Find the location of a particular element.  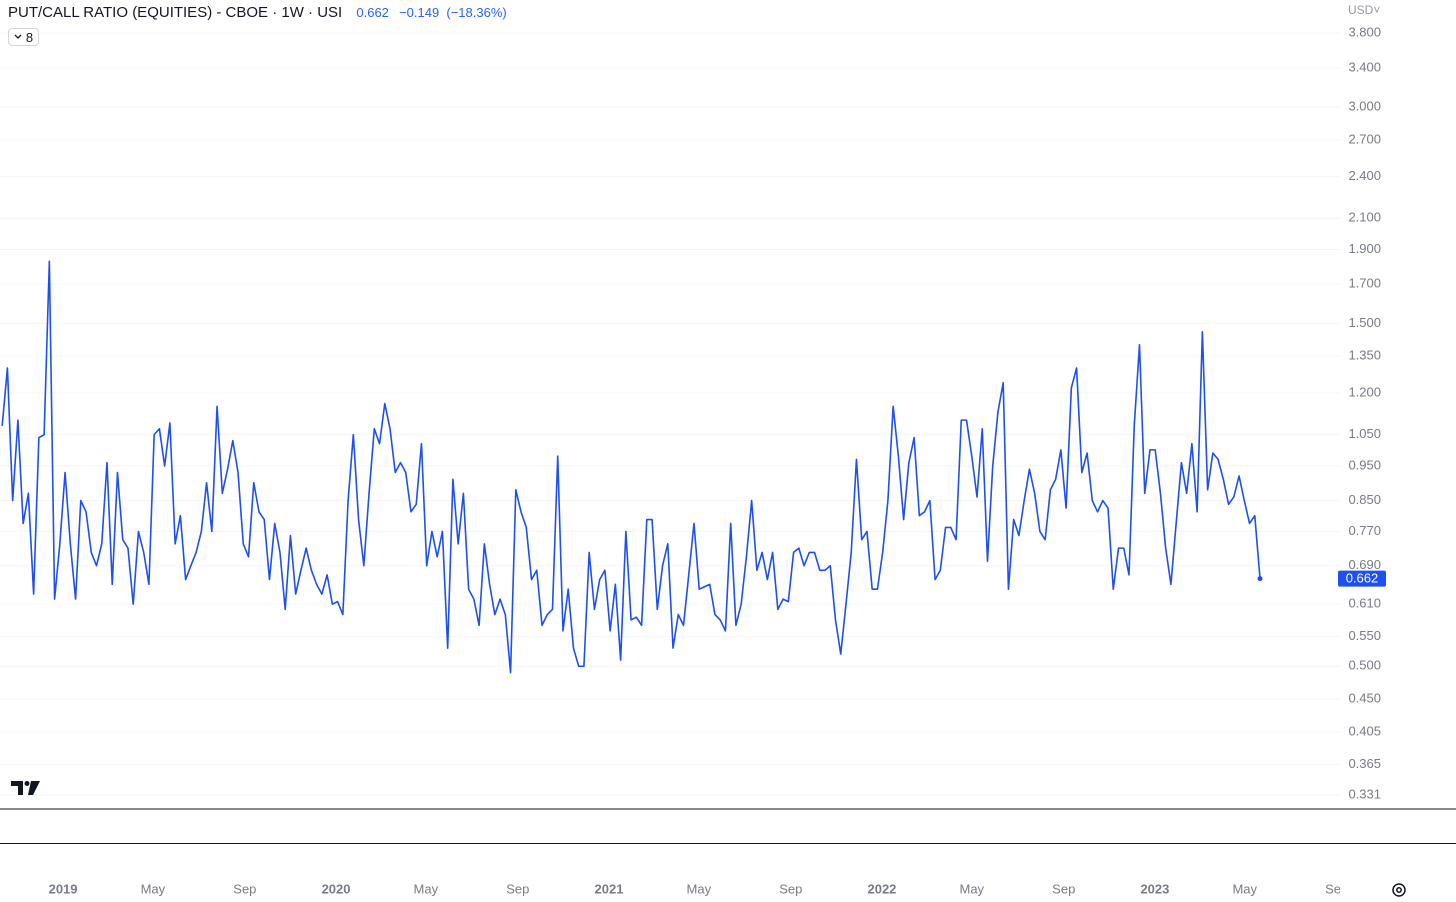

price-tag-label: 0.662 is located at coordinates (1362, 578).